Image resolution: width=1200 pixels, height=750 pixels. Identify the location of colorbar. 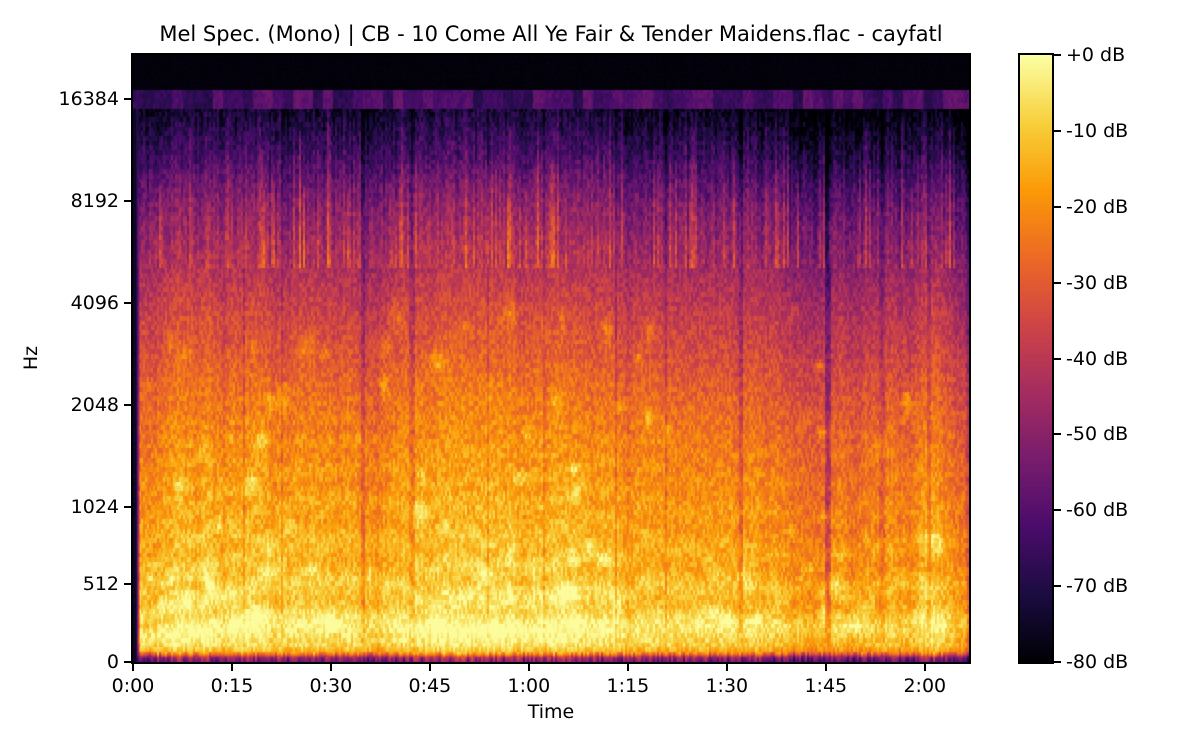
(1036, 358).